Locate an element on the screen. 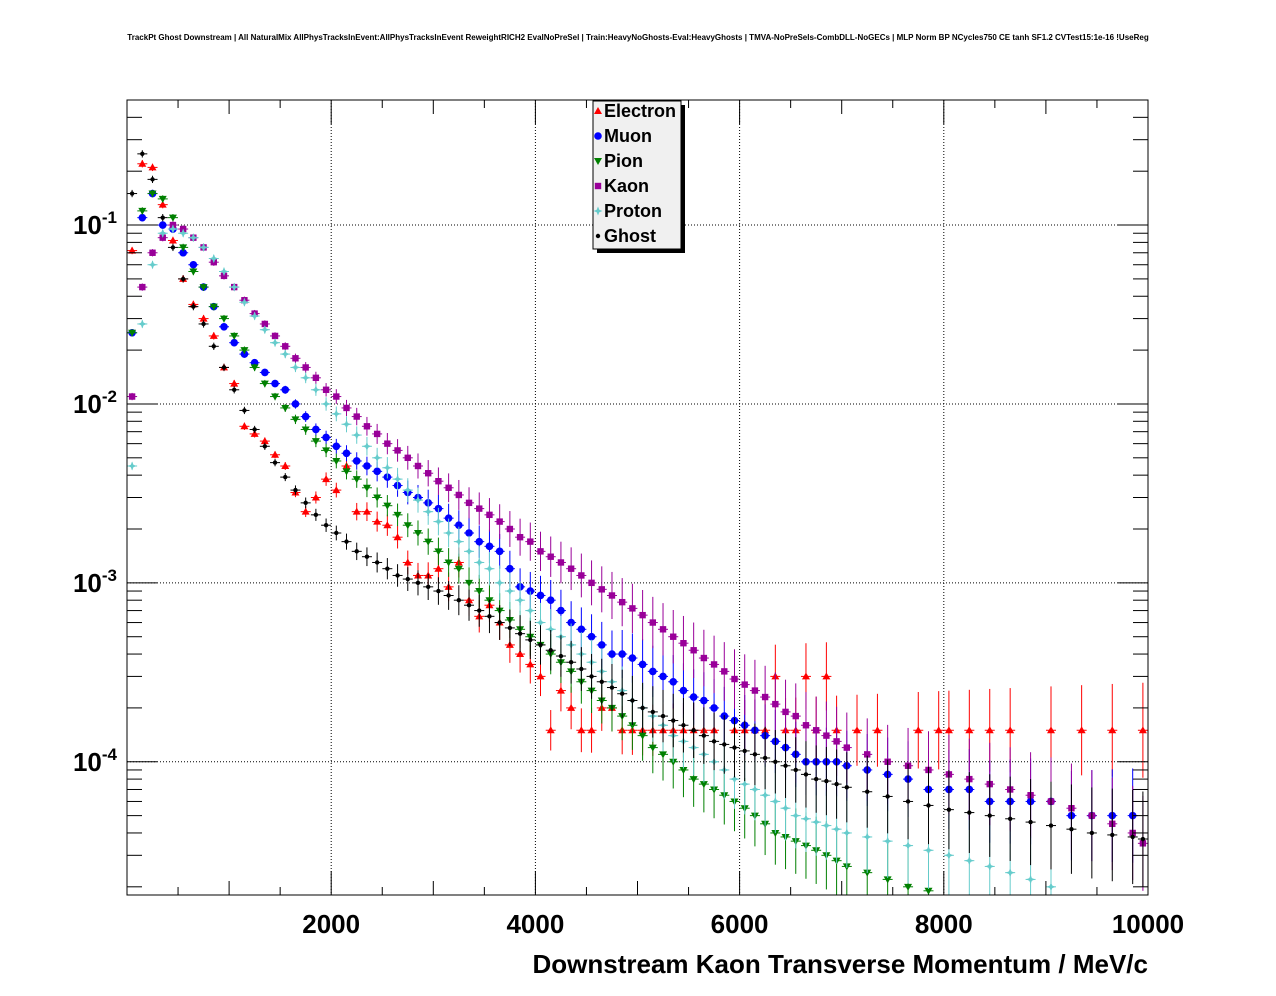 The height and width of the screenshot is (996, 1276). y-tick-label: 10-1 is located at coordinates (95, 224).